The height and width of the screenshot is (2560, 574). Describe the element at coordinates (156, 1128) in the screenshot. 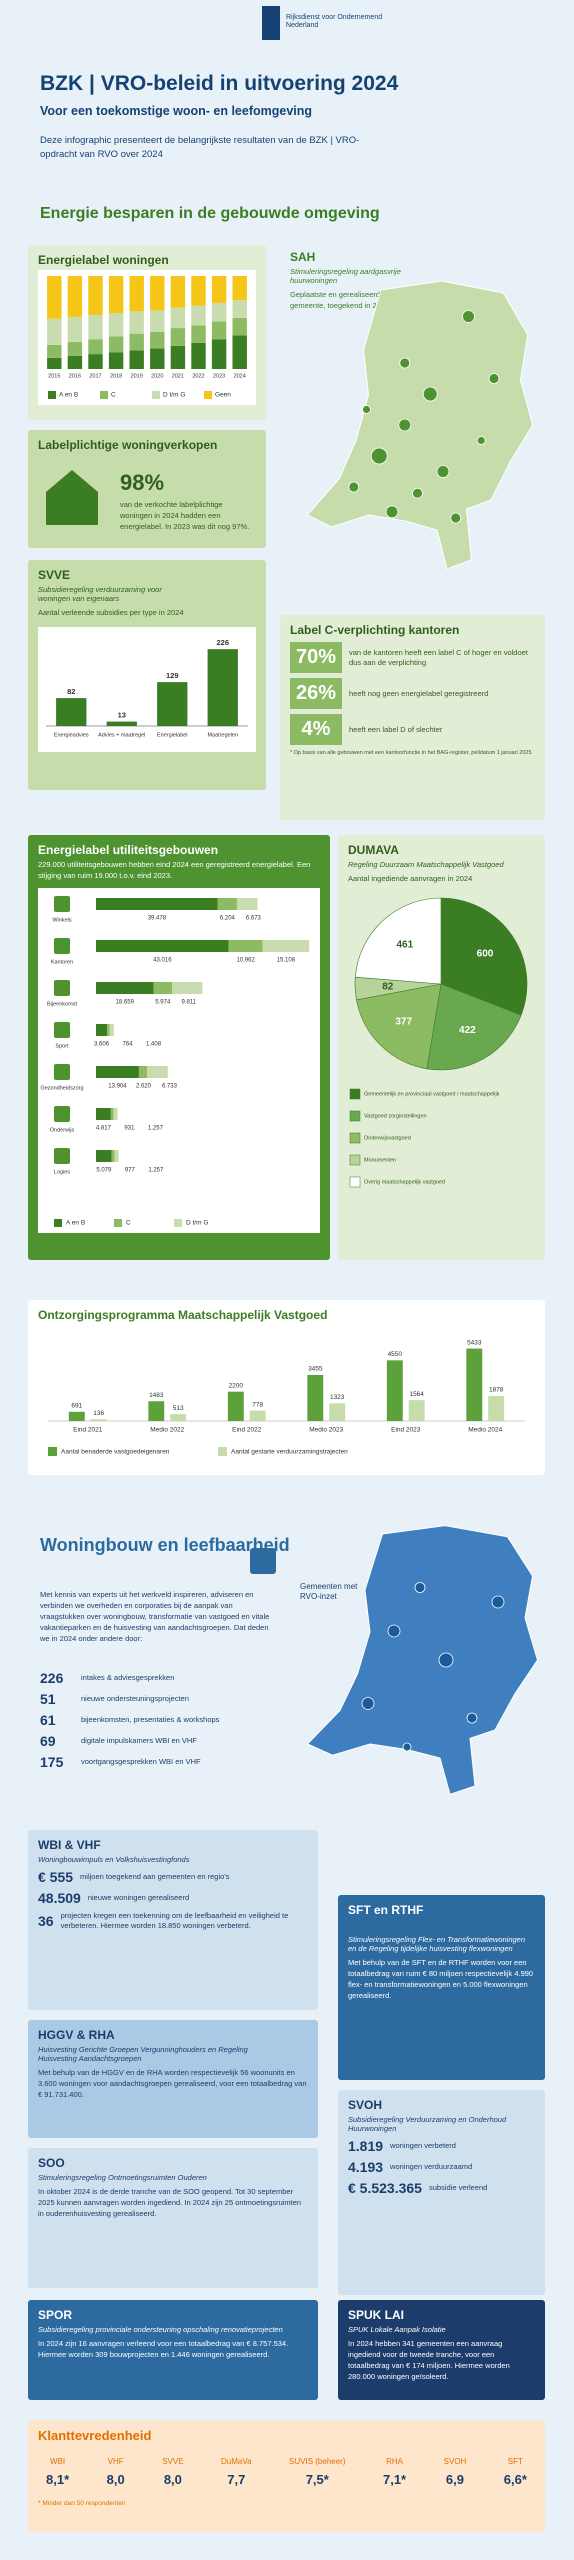

I see `value-label: 1.257` at that location.